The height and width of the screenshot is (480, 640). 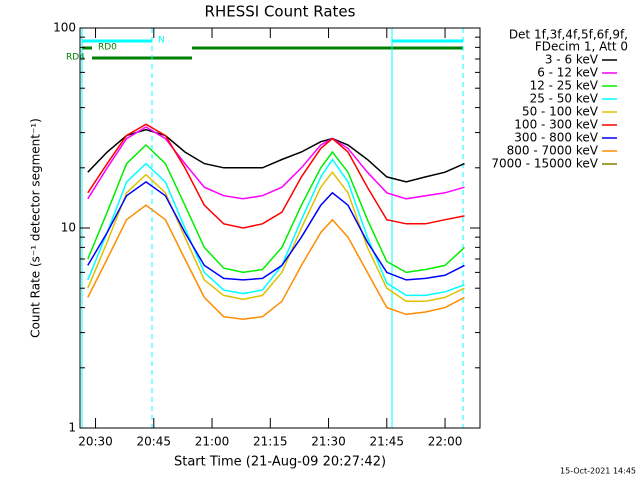 I want to click on footer-date: 15-Oct-2021 14:45, so click(x=598, y=471).